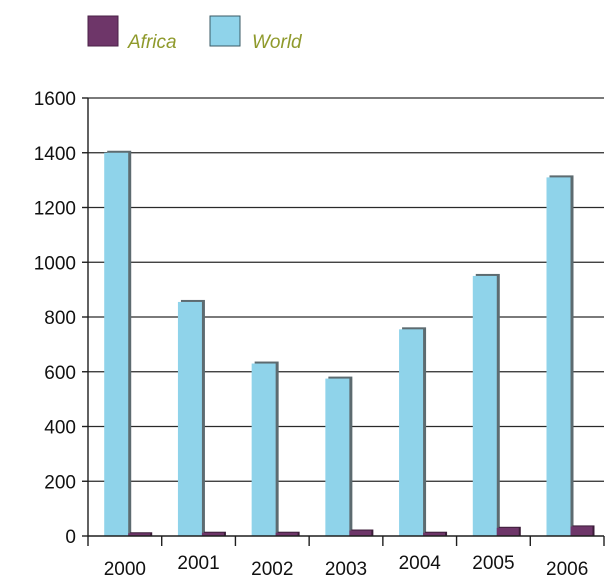 This screenshot has width=608, height=579. What do you see at coordinates (152, 42) in the screenshot?
I see `legend-label-africa: Africa` at bounding box center [152, 42].